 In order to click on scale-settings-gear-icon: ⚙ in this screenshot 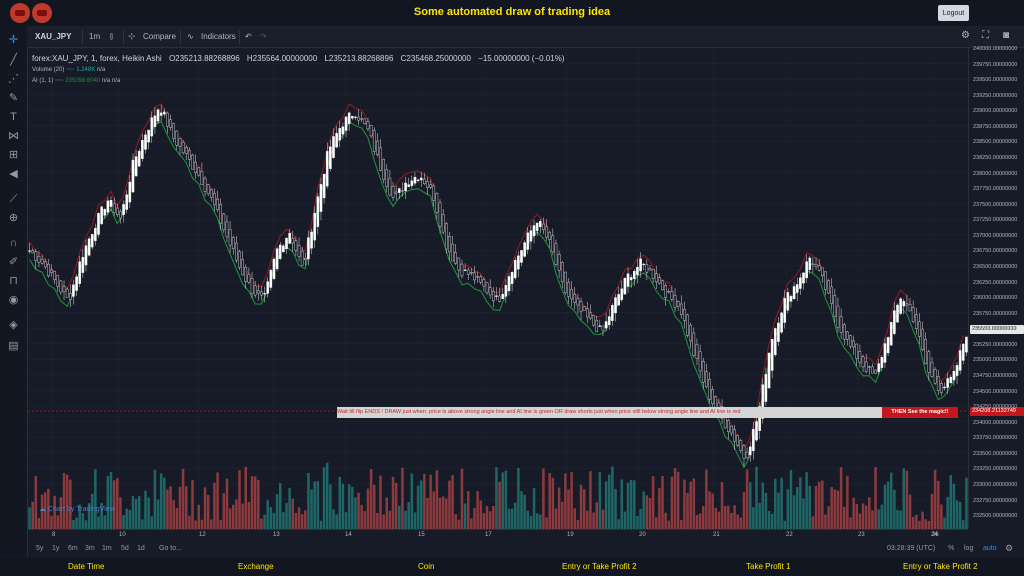, I will do `click(1009, 548)`.